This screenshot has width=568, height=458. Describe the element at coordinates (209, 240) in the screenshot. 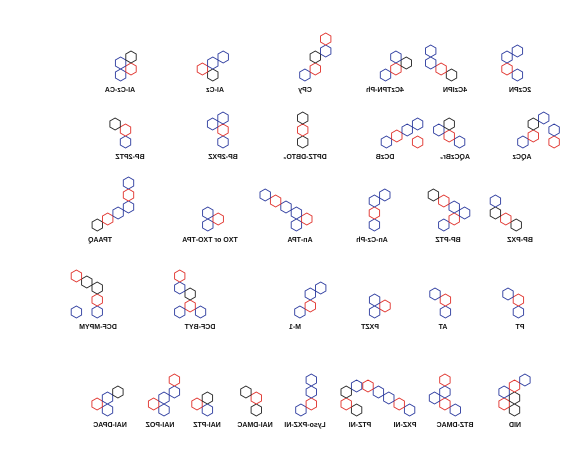

I see `compound-label: TXO or TXO-TPA` at that location.